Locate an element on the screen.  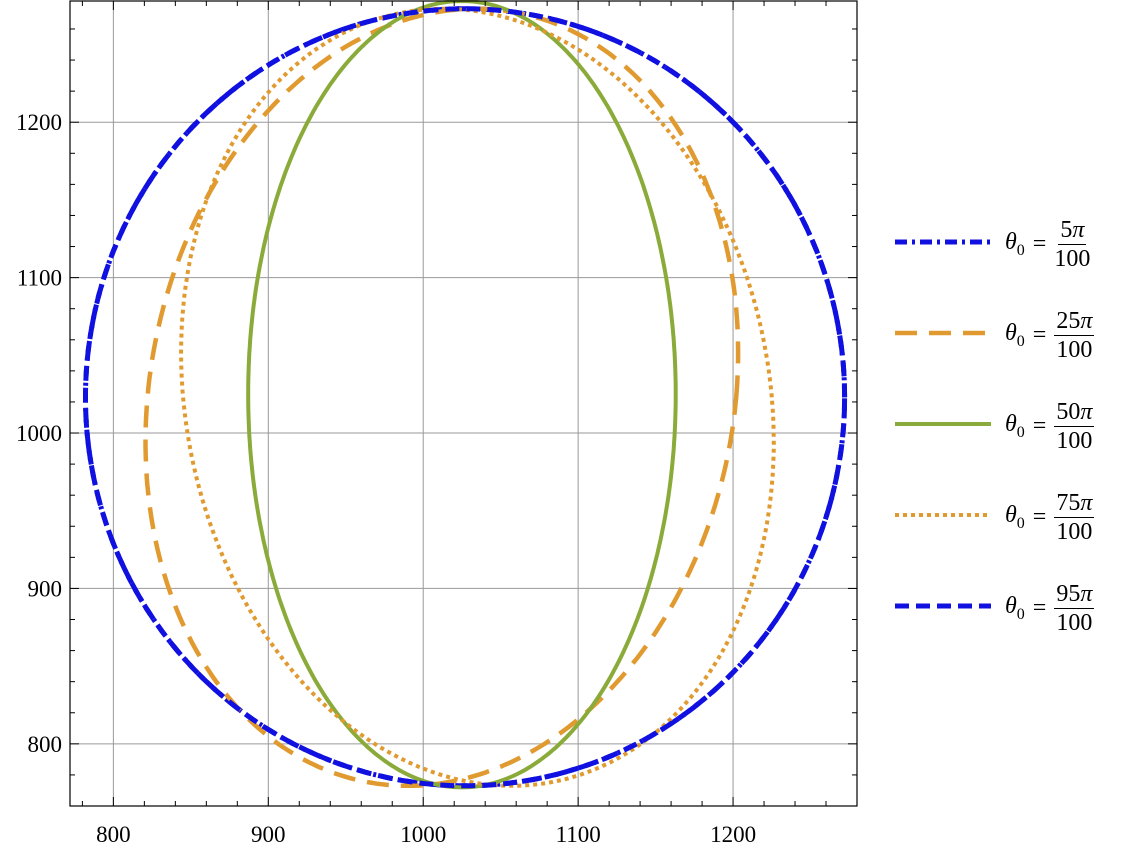
legend-item-2: θ0 = 50π 100 is located at coordinates (1008, 442).